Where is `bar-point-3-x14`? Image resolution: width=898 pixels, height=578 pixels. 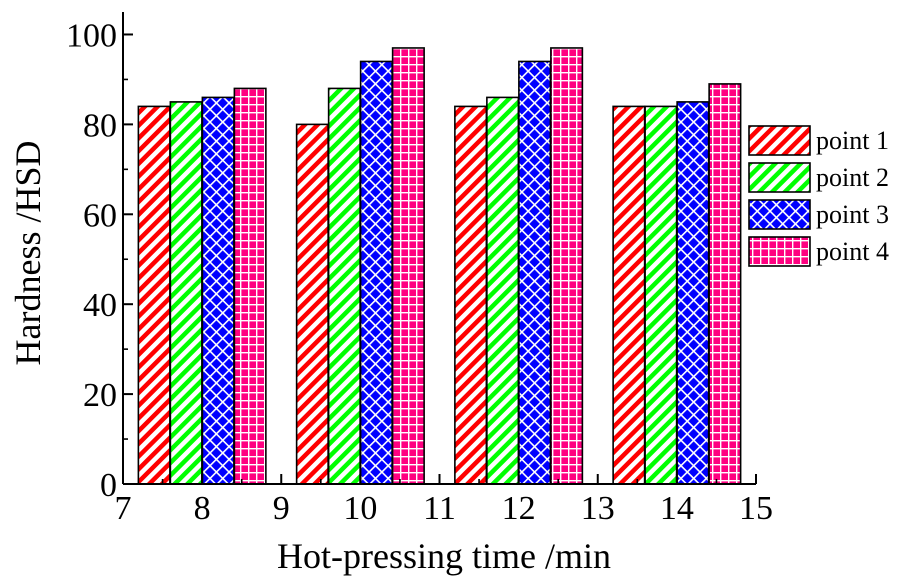 bar-point-3-x14 is located at coordinates (693, 293).